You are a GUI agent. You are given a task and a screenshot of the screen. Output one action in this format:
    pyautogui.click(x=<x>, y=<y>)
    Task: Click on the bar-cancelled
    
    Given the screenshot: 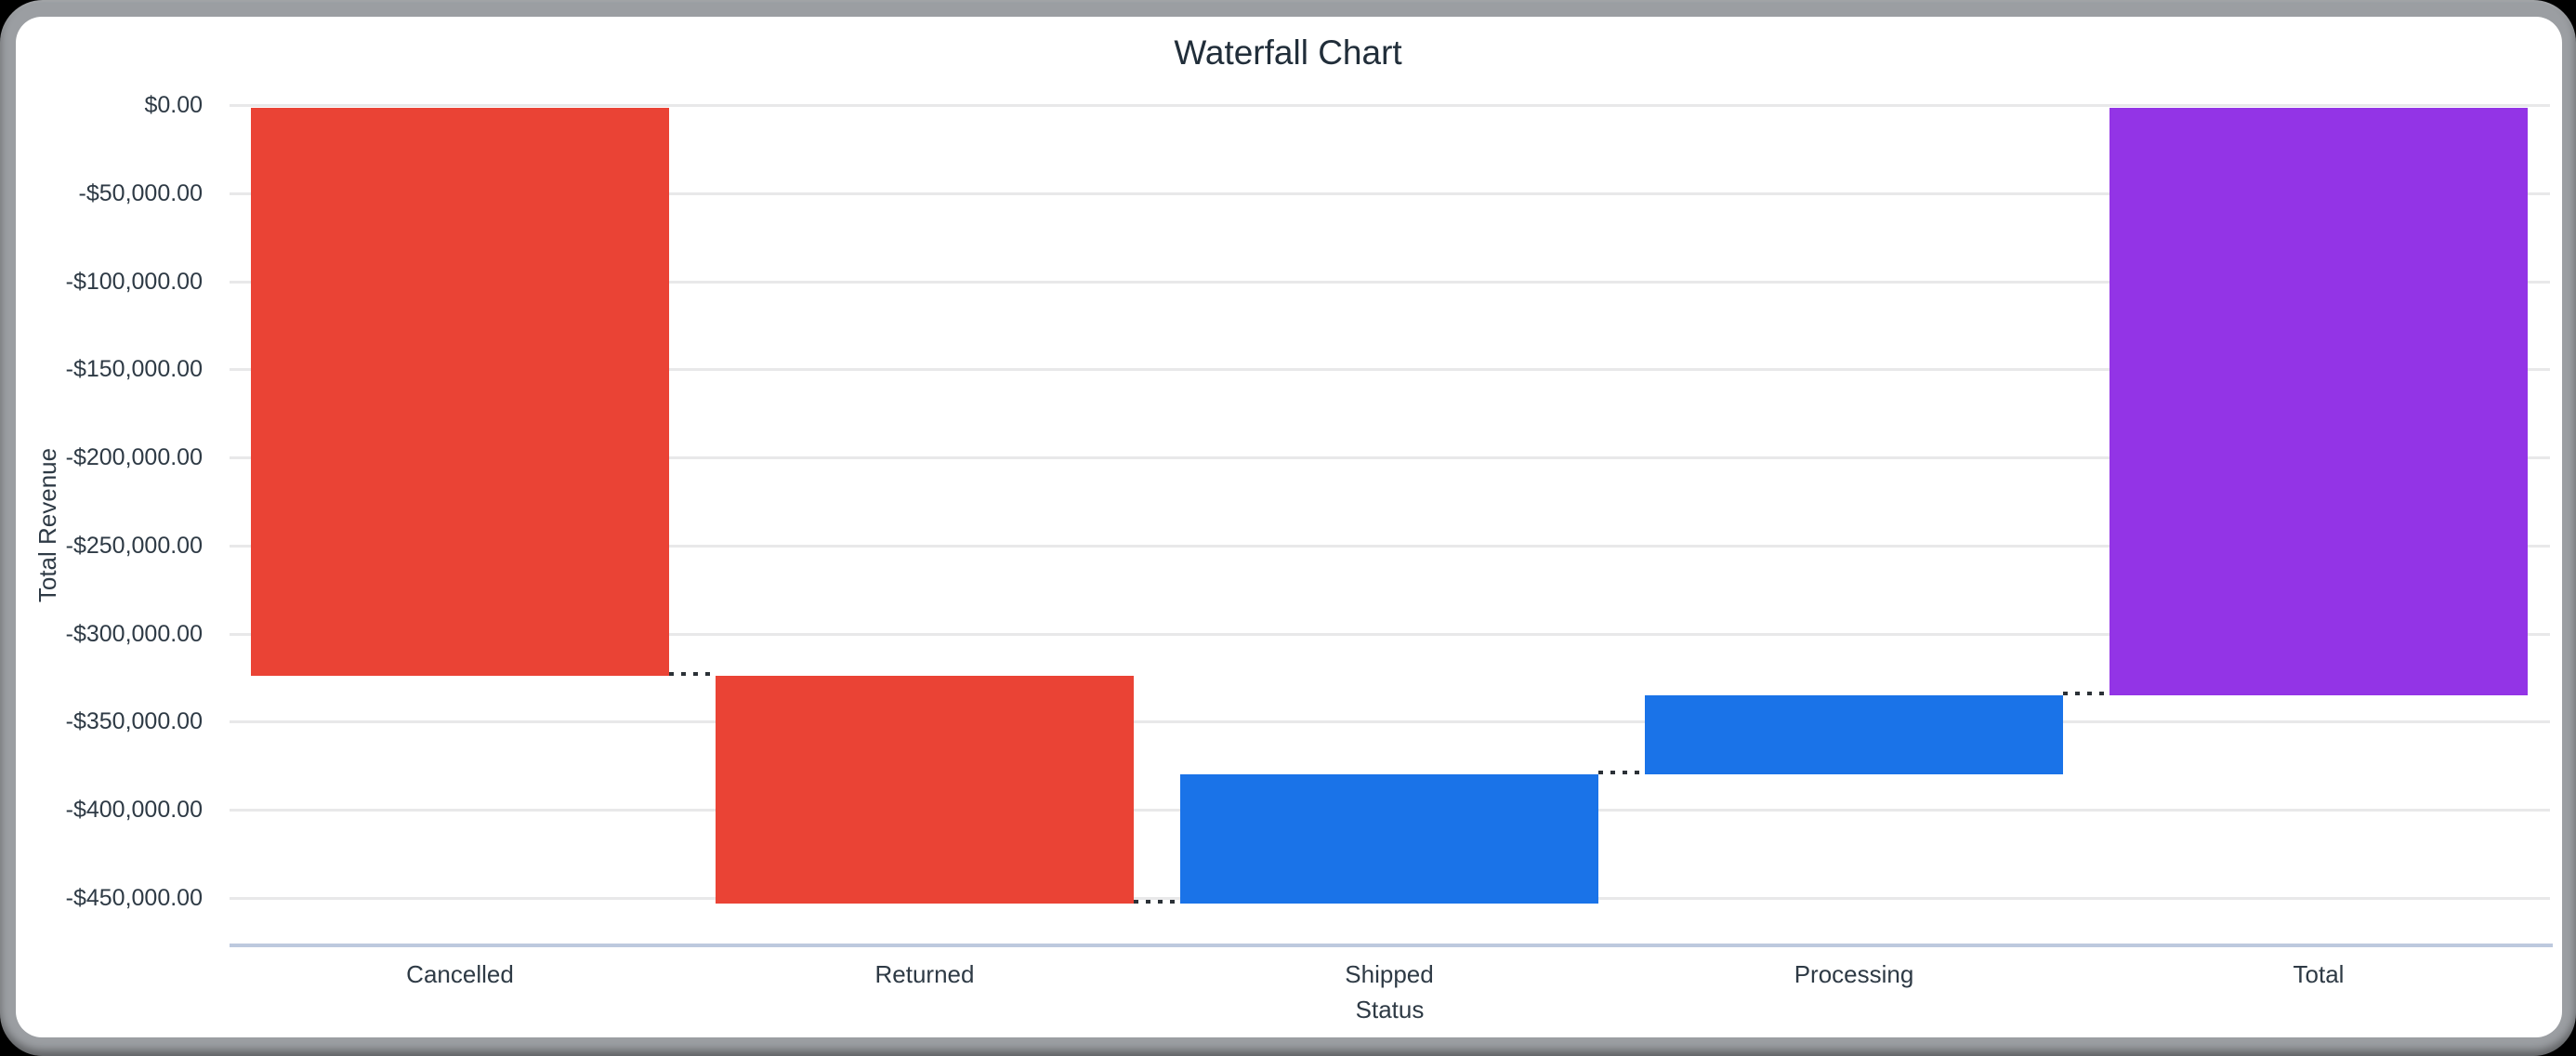 What is the action you would take?
    pyautogui.click(x=460, y=392)
    